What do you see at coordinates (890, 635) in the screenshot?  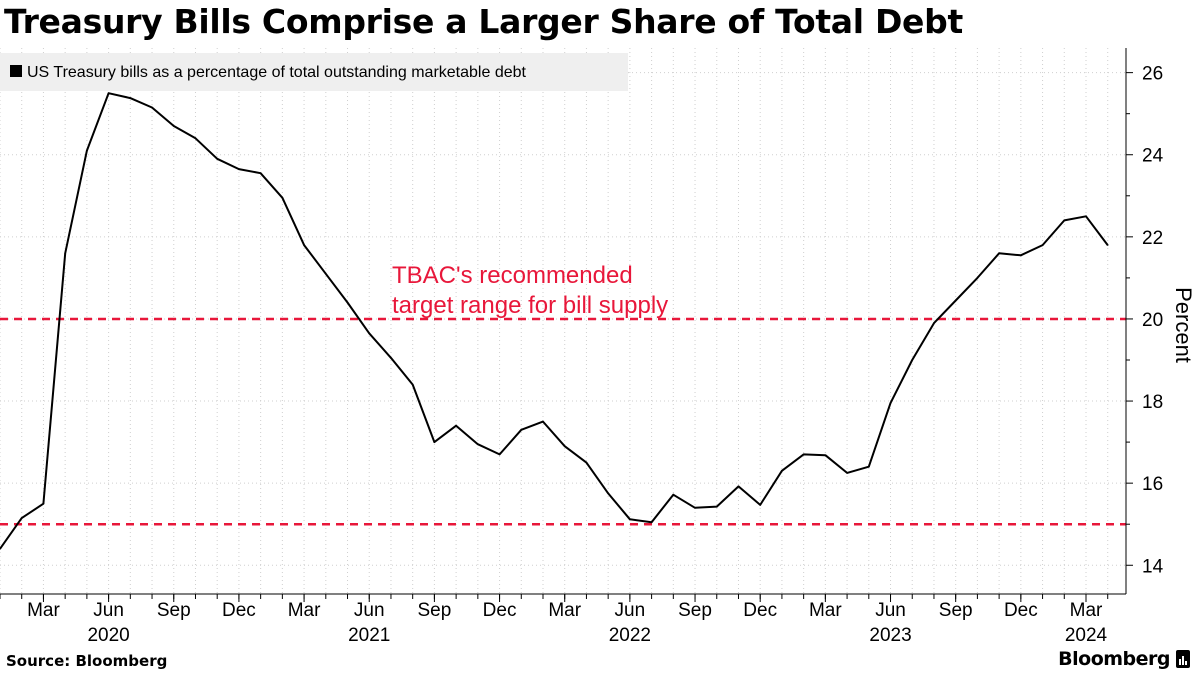 I see `x-year-label: 2023` at bounding box center [890, 635].